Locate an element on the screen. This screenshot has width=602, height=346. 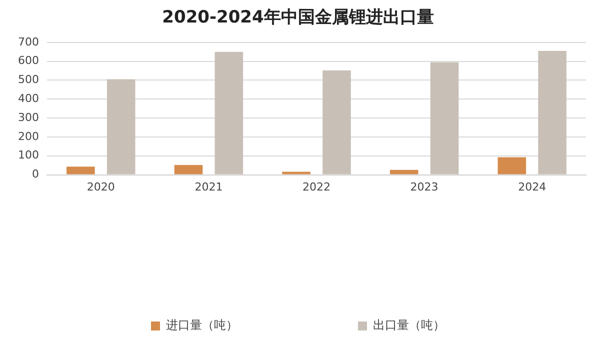
y-tick-label: 100 is located at coordinates (28, 155).